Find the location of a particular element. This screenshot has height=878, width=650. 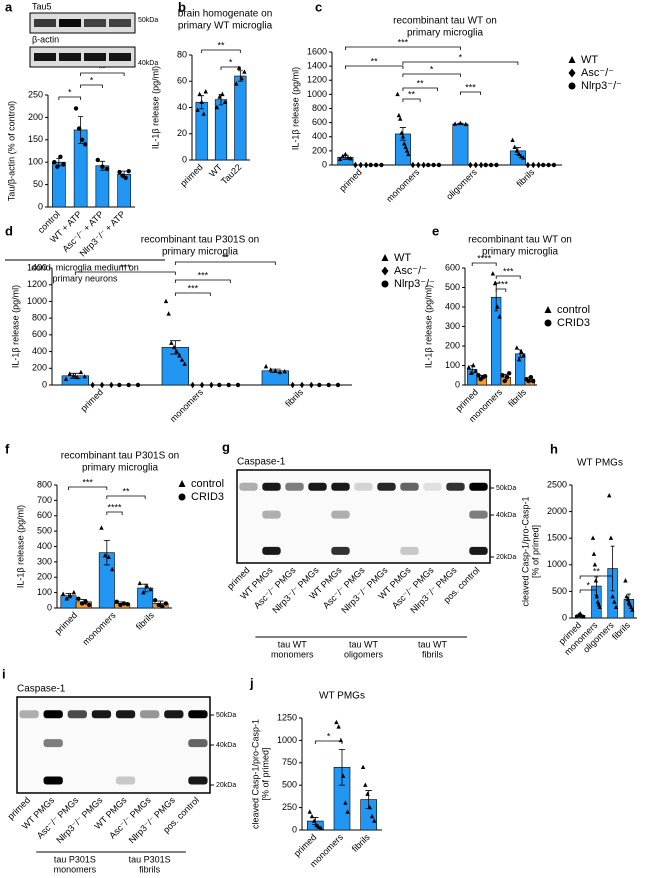

significance-label: **** is located at coordinates (114, 507).